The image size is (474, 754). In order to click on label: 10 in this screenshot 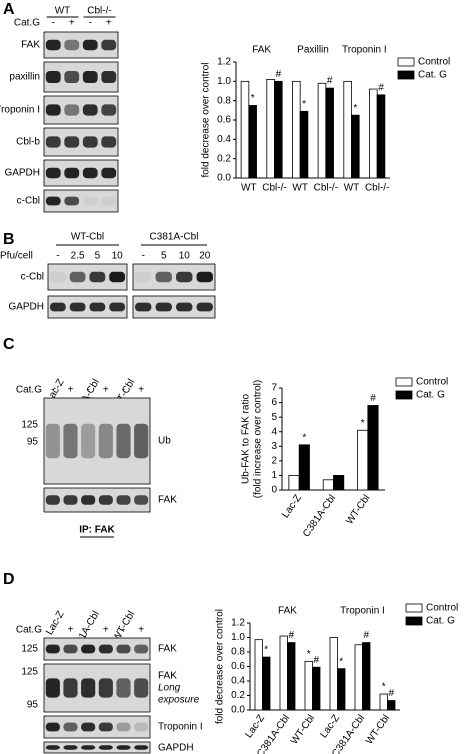, I will do `click(118, 256)`.